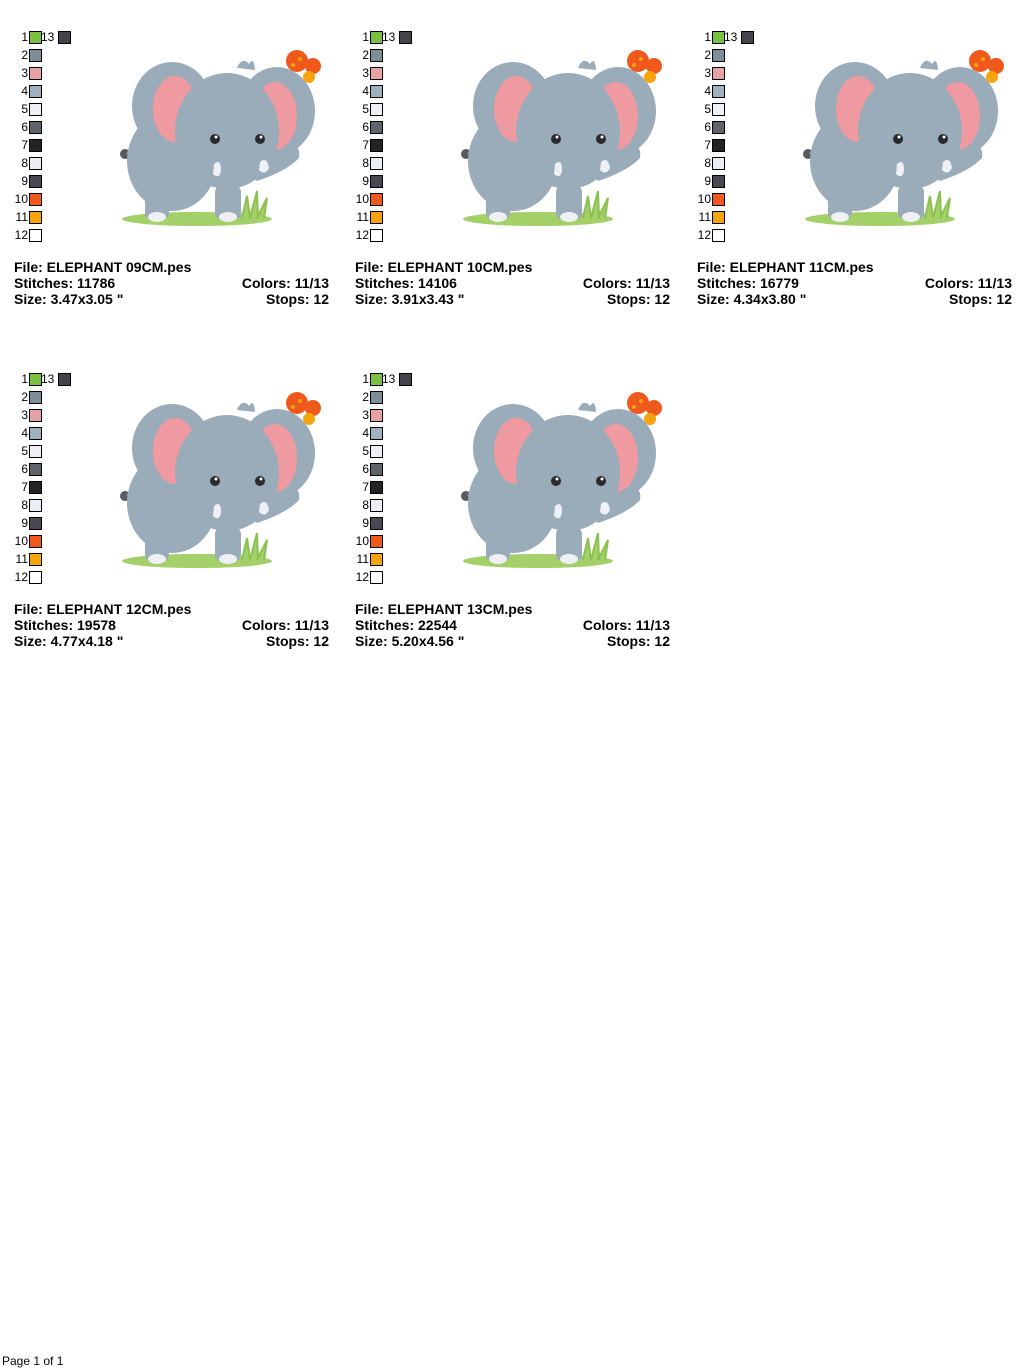 The image size is (1024, 1370). What do you see at coordinates (707, 109) in the screenshot?
I see `thread-number: 5` at bounding box center [707, 109].